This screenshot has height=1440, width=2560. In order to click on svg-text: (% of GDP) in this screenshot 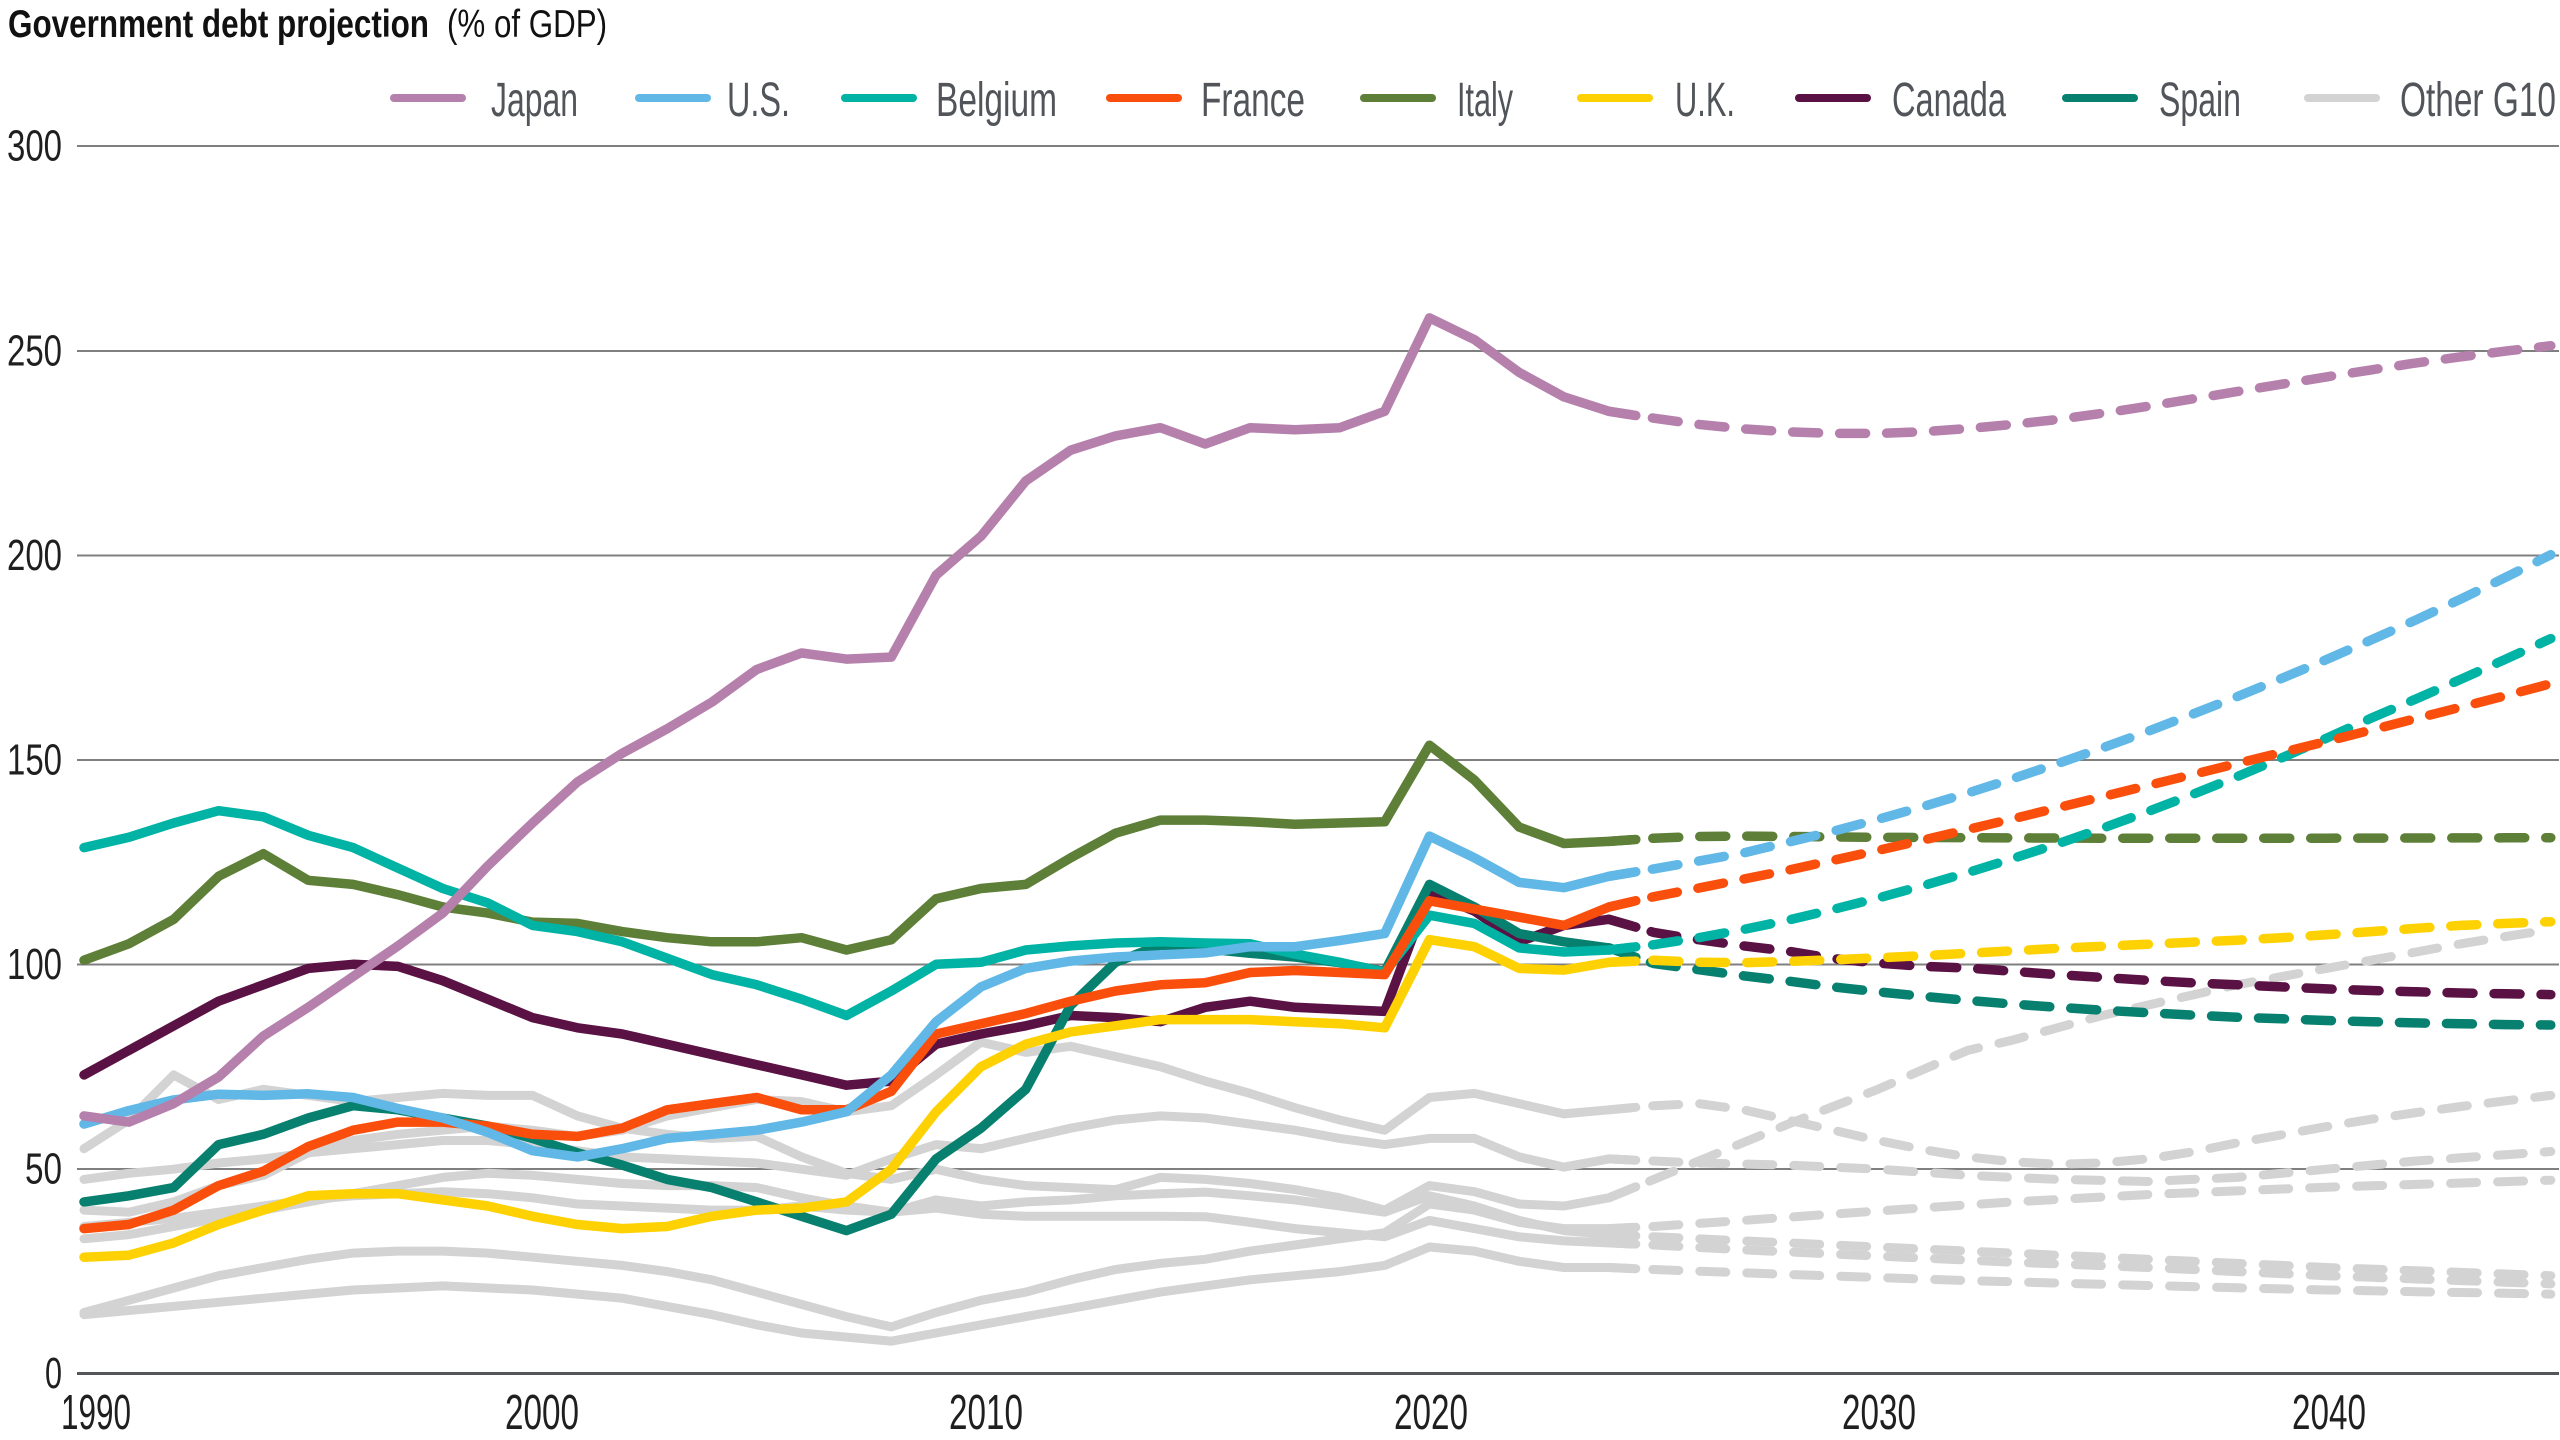, I will do `click(527, 24)`.